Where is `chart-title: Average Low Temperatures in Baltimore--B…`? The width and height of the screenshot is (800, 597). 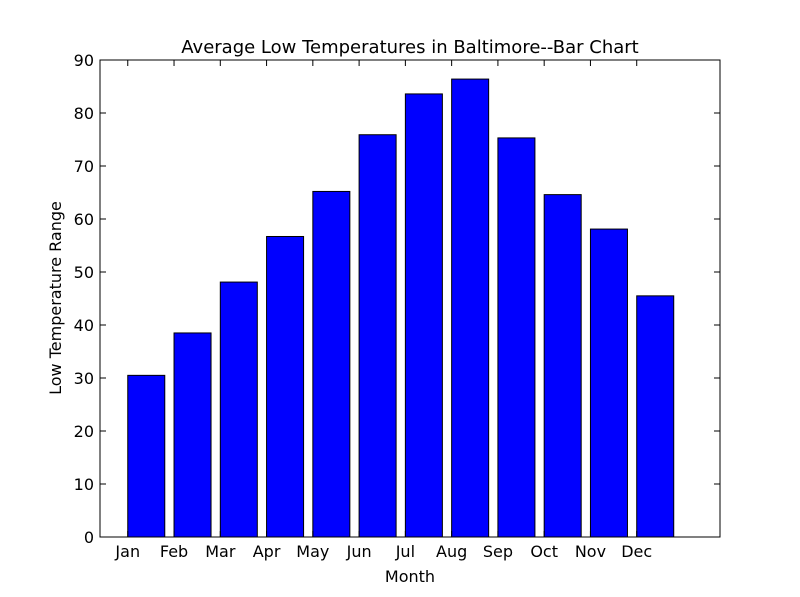
chart-title: Average Low Temperatures in Baltimore--B… is located at coordinates (409, 47).